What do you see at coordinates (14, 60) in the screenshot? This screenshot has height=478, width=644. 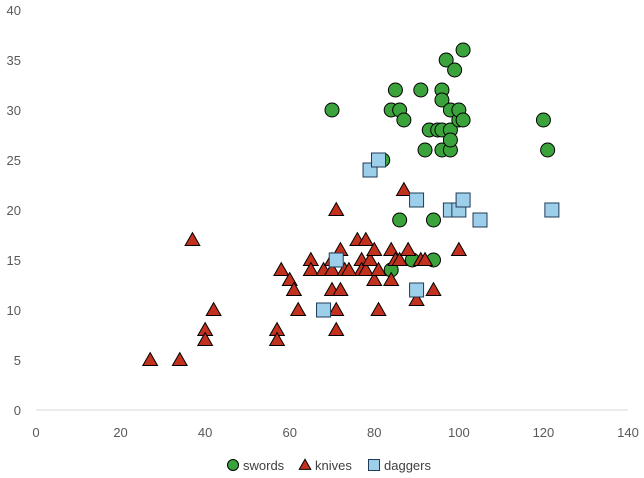 I see `y-tick-label: 35` at bounding box center [14, 60].